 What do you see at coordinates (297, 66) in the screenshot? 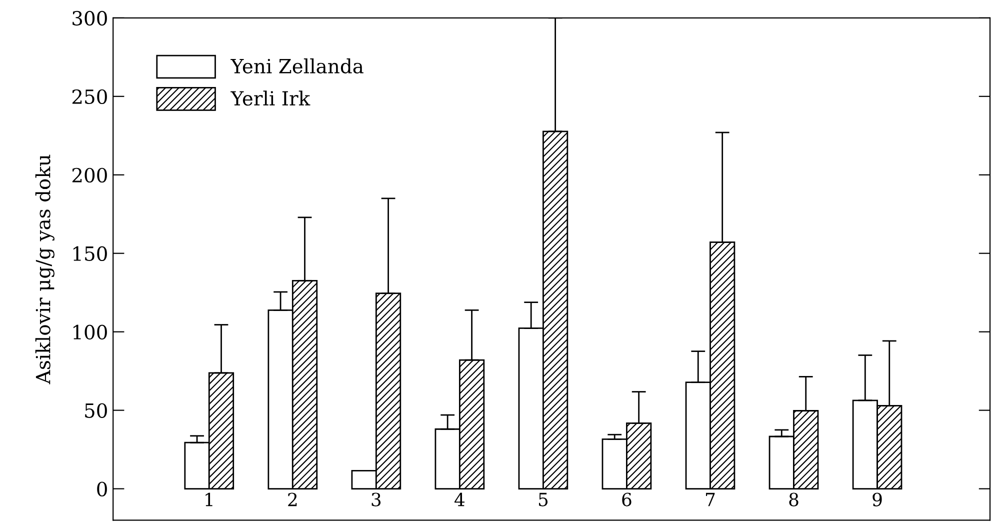
I see `legend-label: Yeni Zellanda` at bounding box center [297, 66].